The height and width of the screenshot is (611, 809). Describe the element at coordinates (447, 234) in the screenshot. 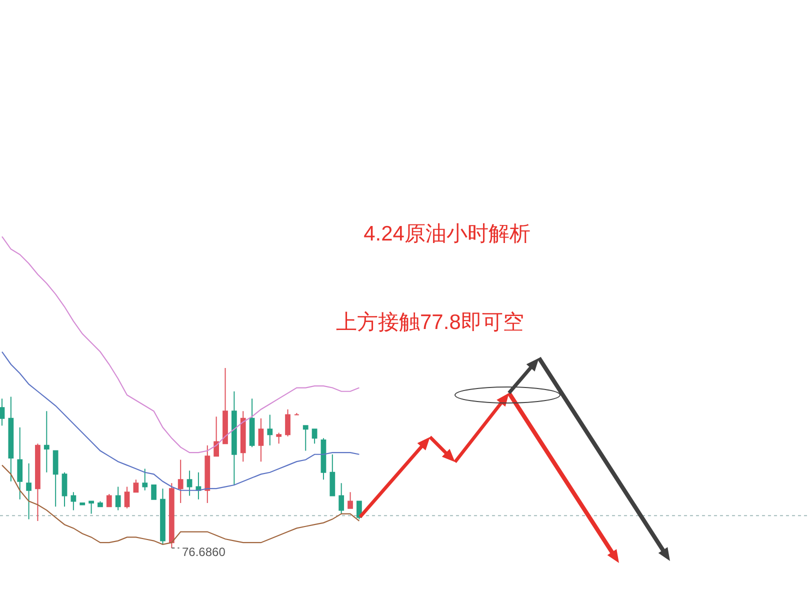

I see `text: 4.24原油小时解析` at that location.